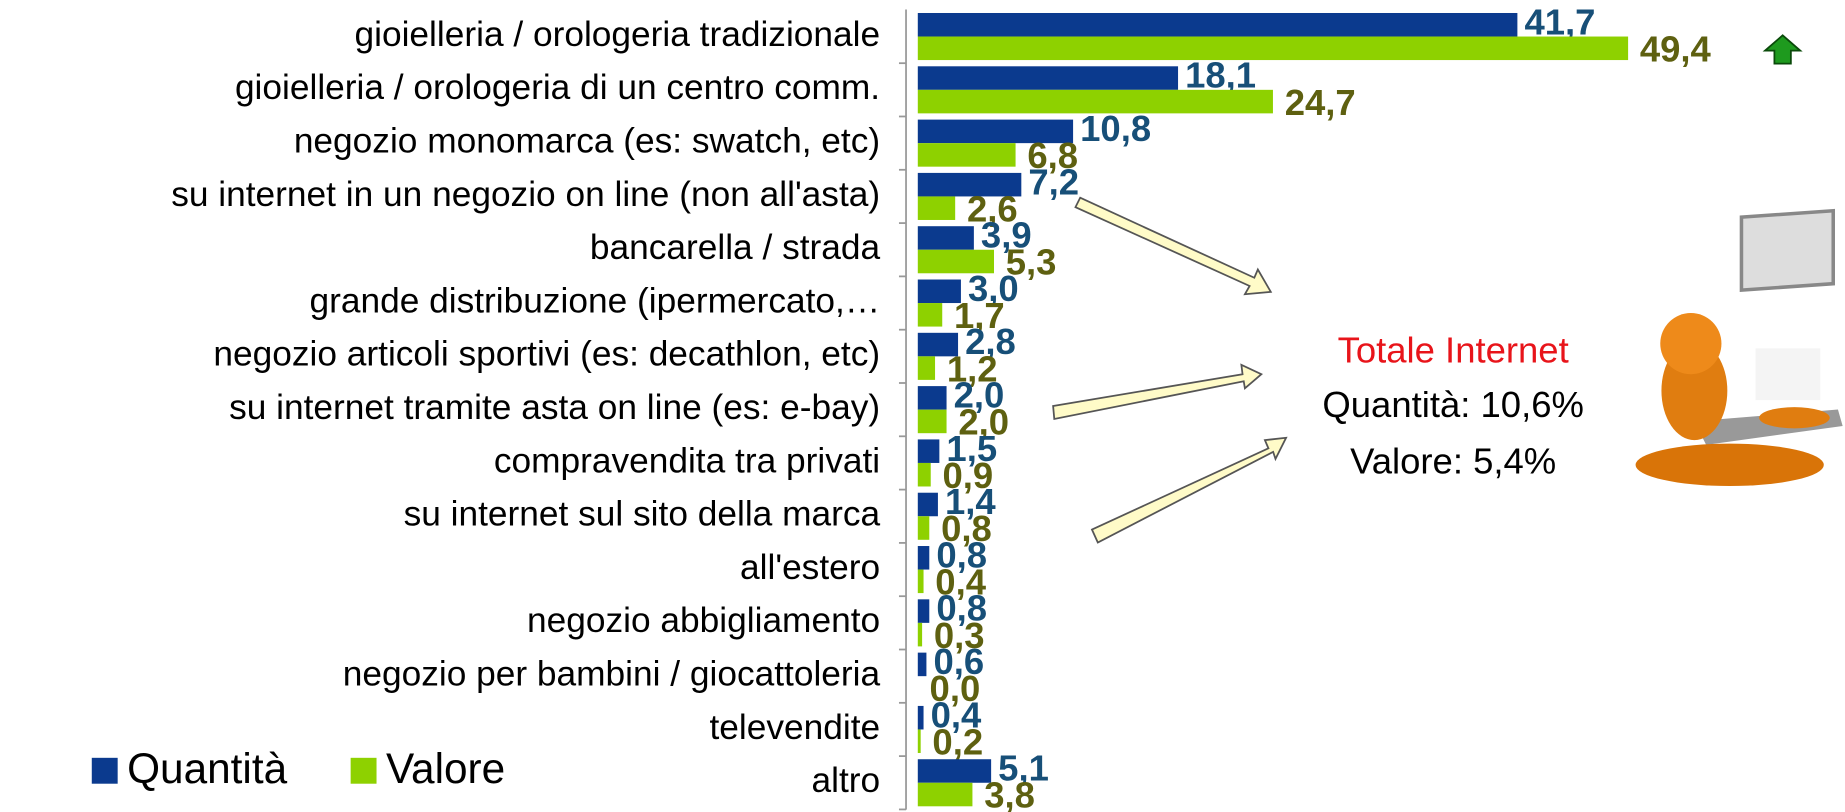 The image size is (1845, 812). I want to click on value-label: 1,2, so click(972, 368).